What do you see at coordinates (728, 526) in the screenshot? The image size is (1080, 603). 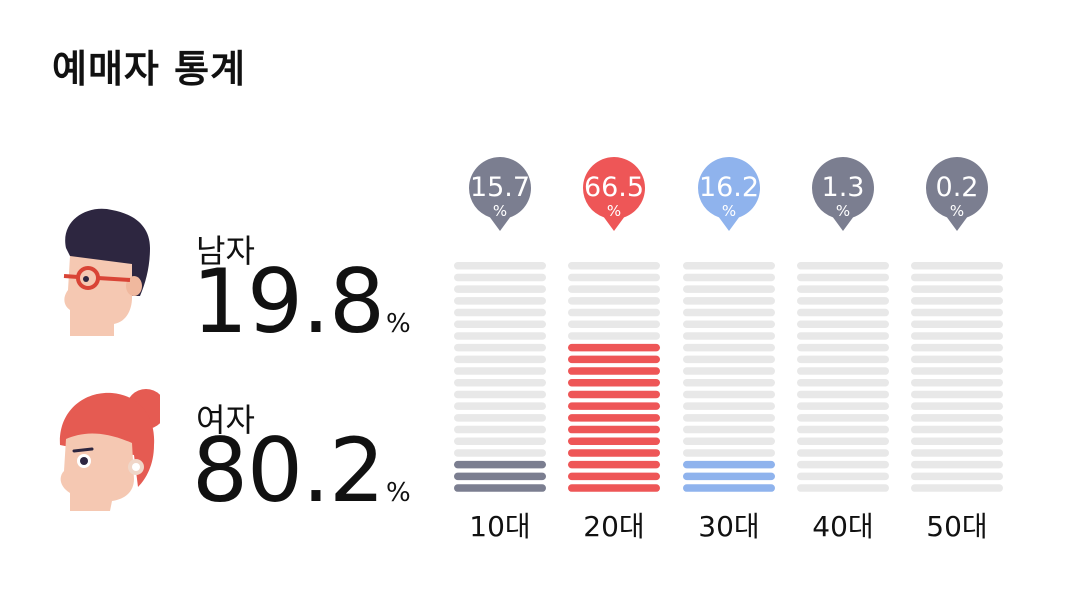 I see `category-label: 30대` at bounding box center [728, 526].